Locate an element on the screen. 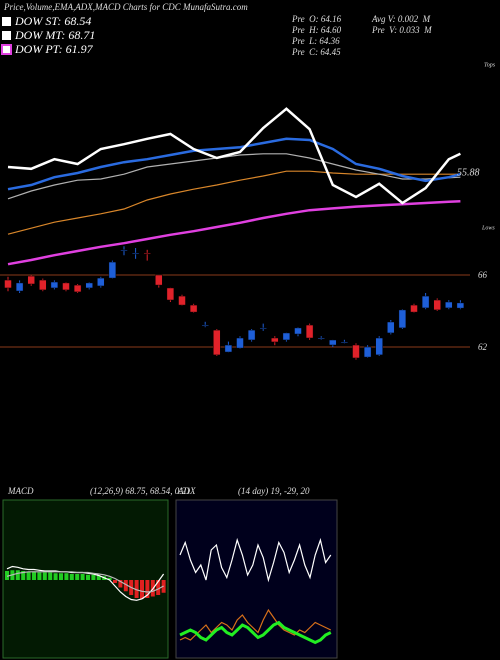 This screenshot has height=660, width=500. macd-line is located at coordinates (85, 582).